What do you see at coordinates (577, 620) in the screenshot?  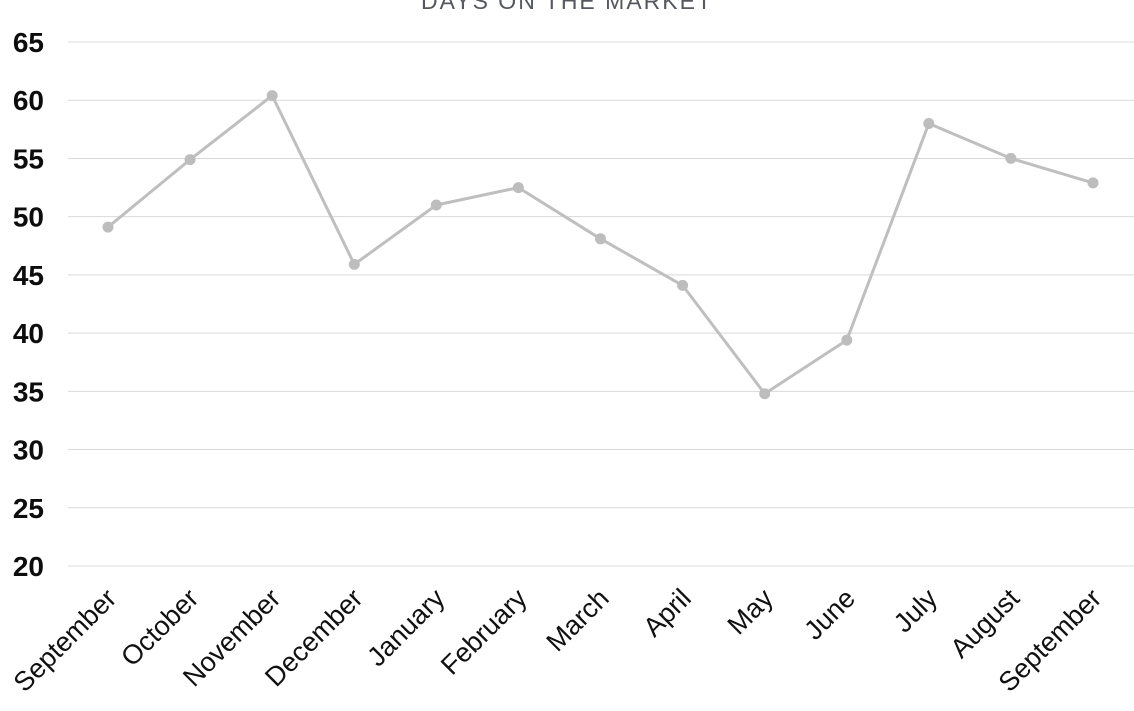 I see `x-axis-tick-label: March` at bounding box center [577, 620].